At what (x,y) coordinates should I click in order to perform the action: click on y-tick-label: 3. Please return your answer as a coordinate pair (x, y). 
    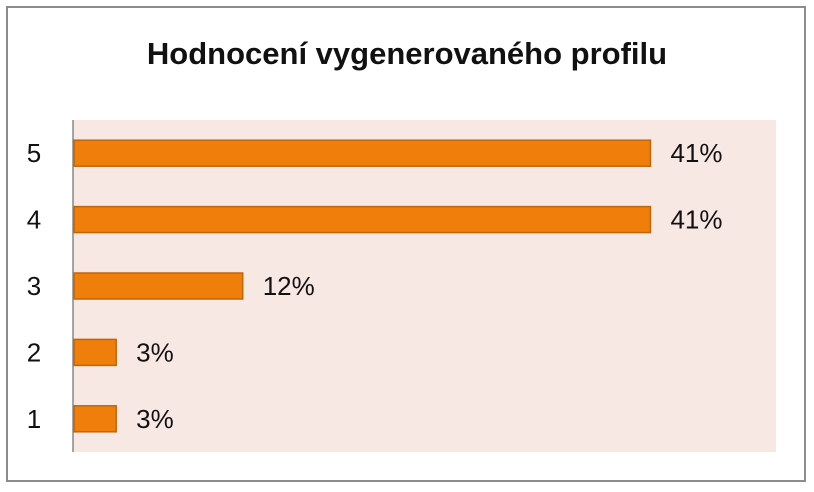
    Looking at the image, I should click on (34, 286).